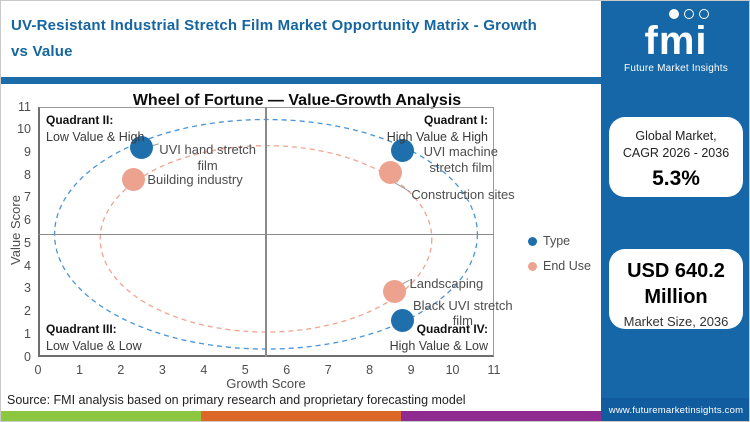 The height and width of the screenshot is (422, 750). Describe the element at coordinates (676, 271) in the screenshot. I see `market-size-value-line1: USD 640.2` at that location.